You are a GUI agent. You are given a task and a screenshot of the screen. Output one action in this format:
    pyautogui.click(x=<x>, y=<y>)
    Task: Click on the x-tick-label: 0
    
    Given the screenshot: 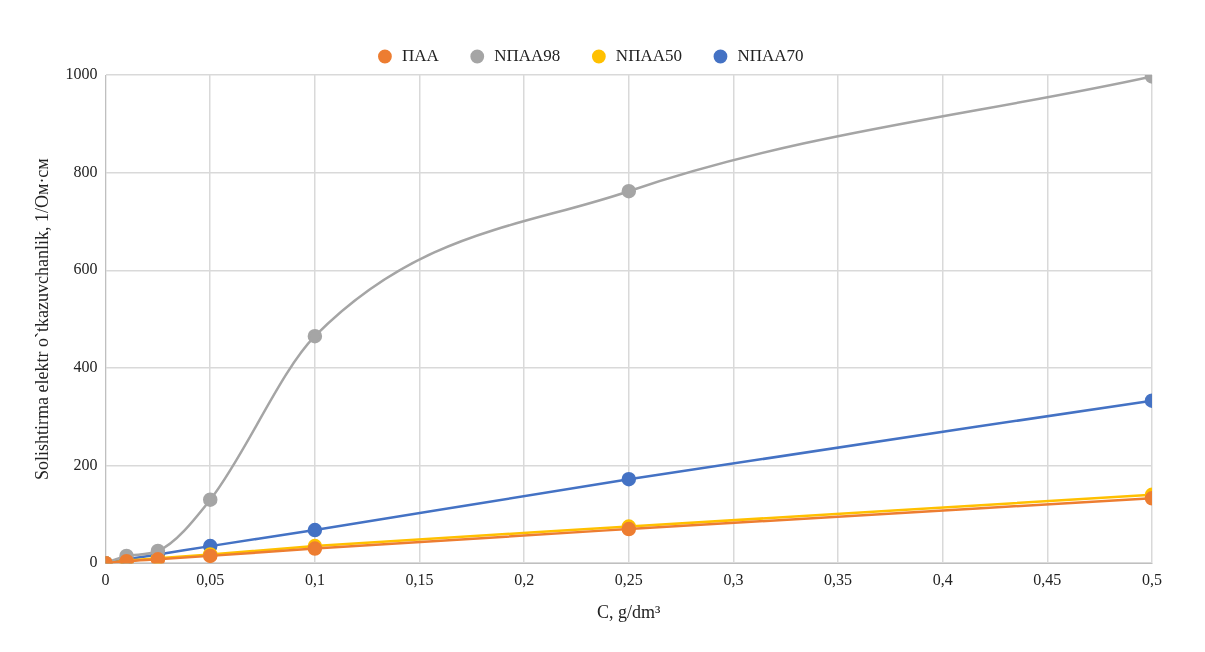 What is the action you would take?
    pyautogui.click(x=105, y=579)
    